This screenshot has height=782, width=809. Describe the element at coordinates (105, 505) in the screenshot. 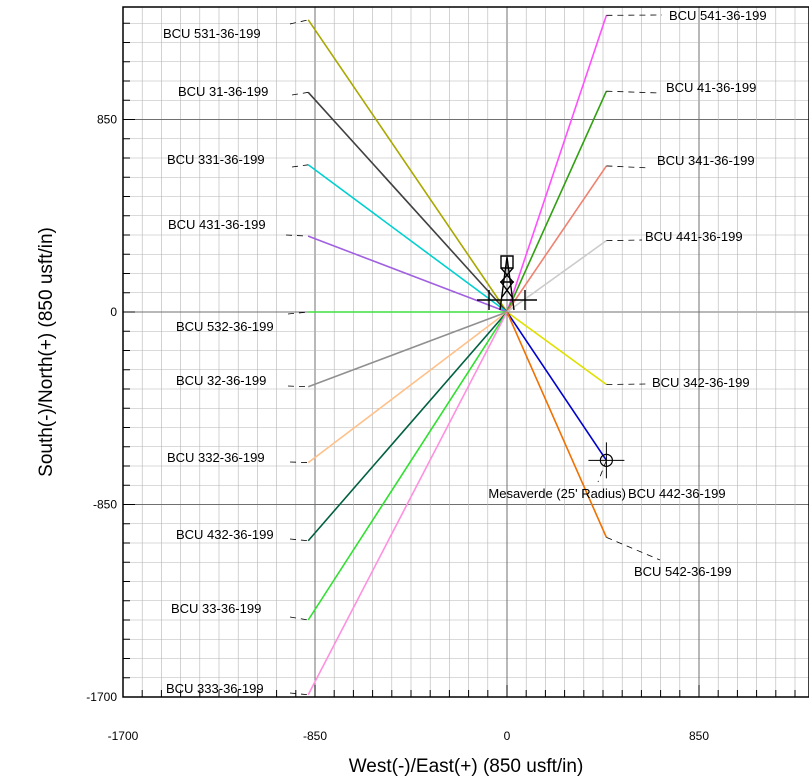

I see `y-tick-label: -850` at that location.